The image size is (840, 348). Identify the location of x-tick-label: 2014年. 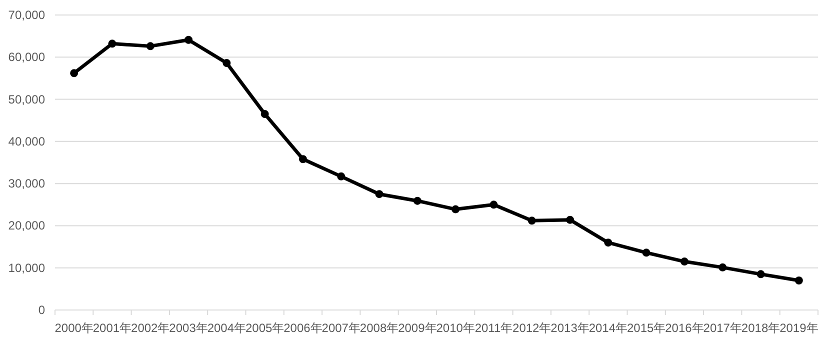
(608, 328).